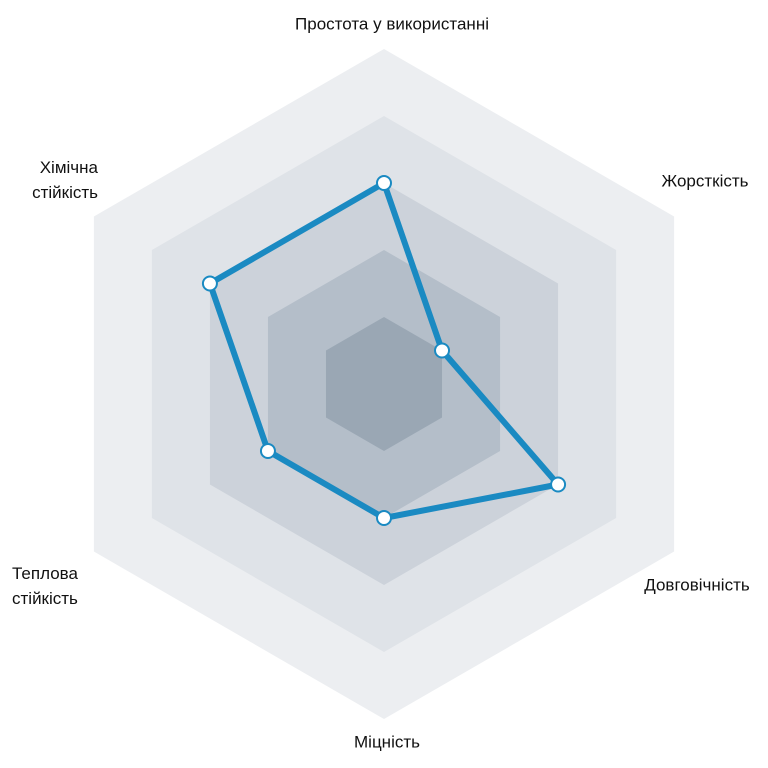 Image resolution: width=768 pixels, height=768 pixels. What do you see at coordinates (384, 384) in the screenshot?
I see `grid-ring` at bounding box center [384, 384].